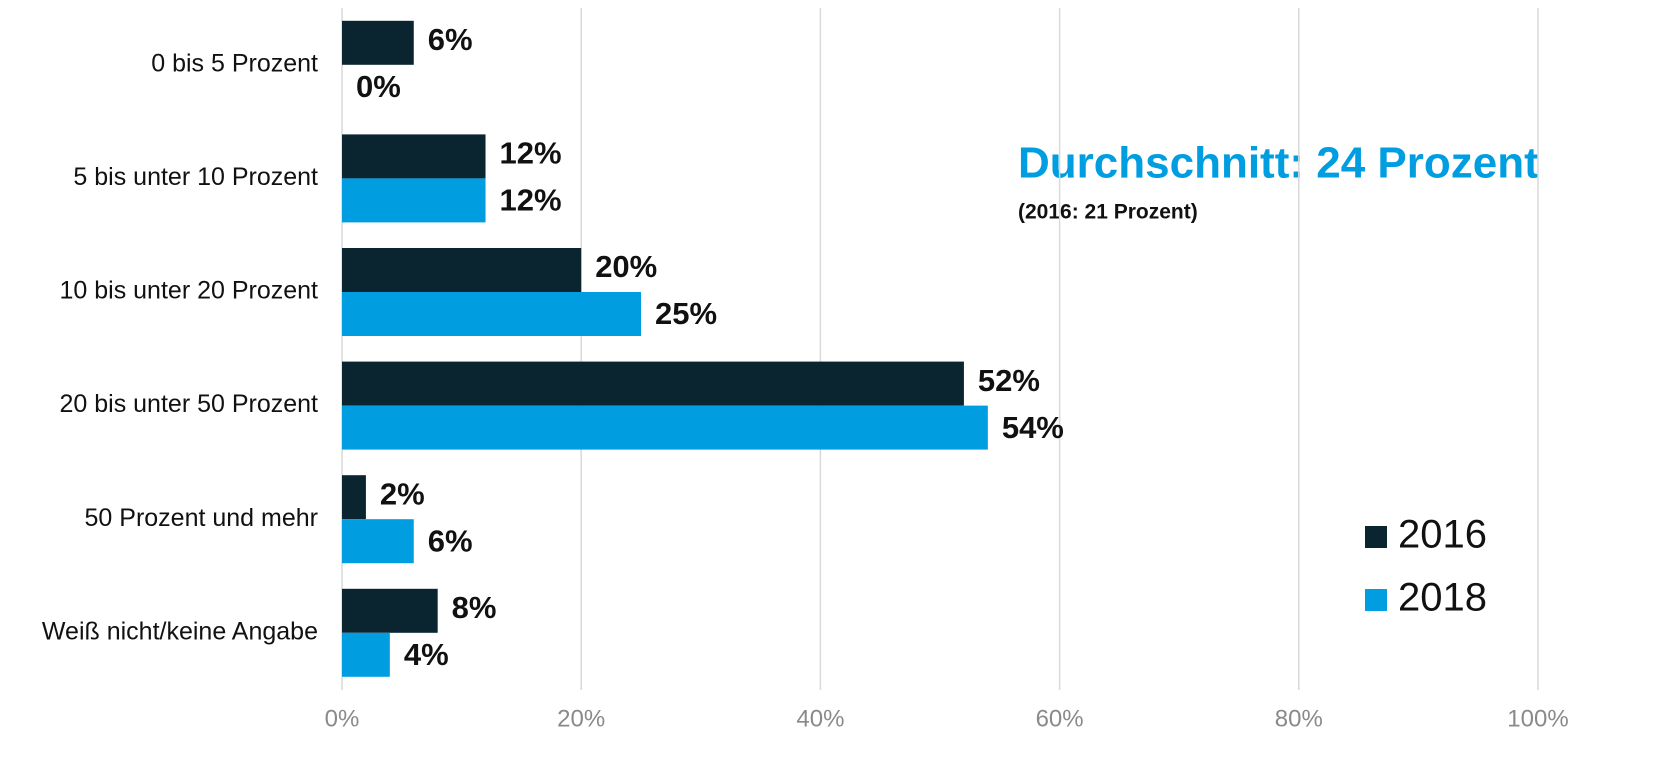 The image size is (1657, 770). What do you see at coordinates (1108, 212) in the screenshot?
I see `annotation: (2016: 21 Prozent)` at bounding box center [1108, 212].